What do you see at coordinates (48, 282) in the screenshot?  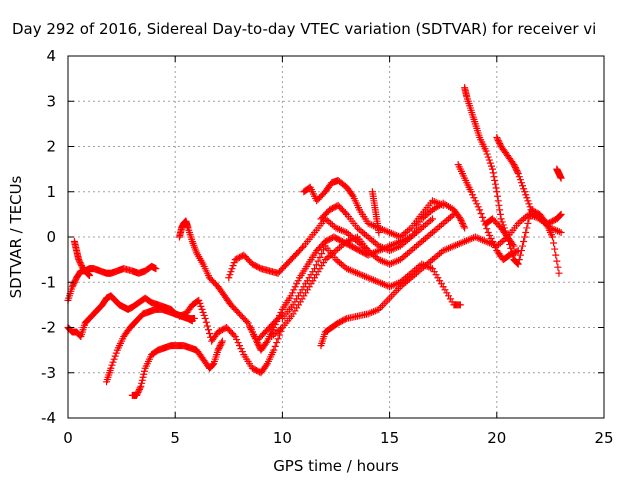 I see `y-tick-label: -1` at bounding box center [48, 282].